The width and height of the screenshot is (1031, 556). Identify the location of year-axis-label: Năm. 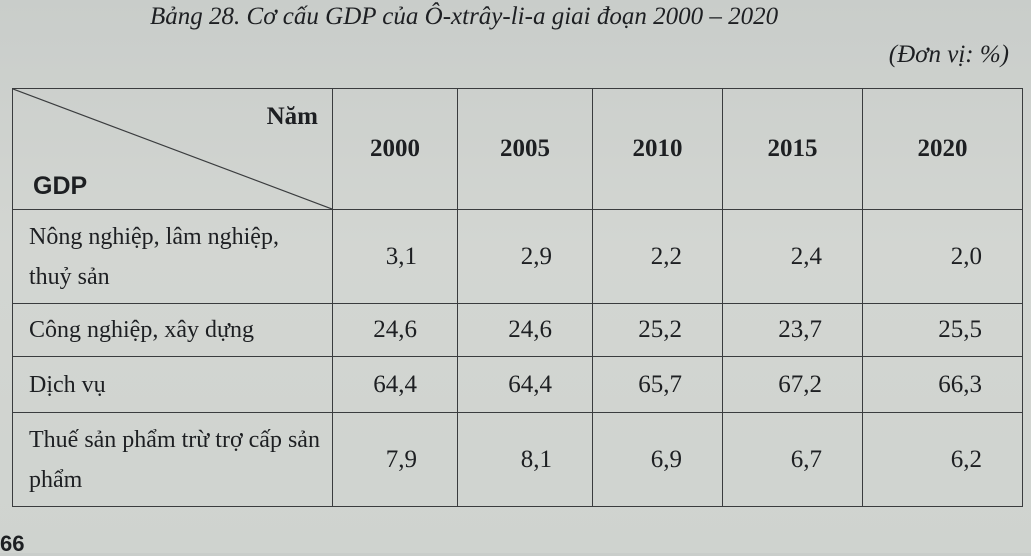
(292, 116).